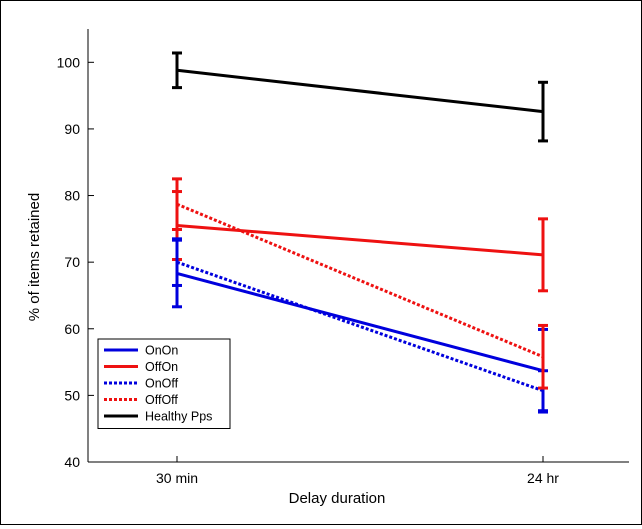 The height and width of the screenshot is (529, 642). I want to click on x-tick-label: 24 hr, so click(543, 478).